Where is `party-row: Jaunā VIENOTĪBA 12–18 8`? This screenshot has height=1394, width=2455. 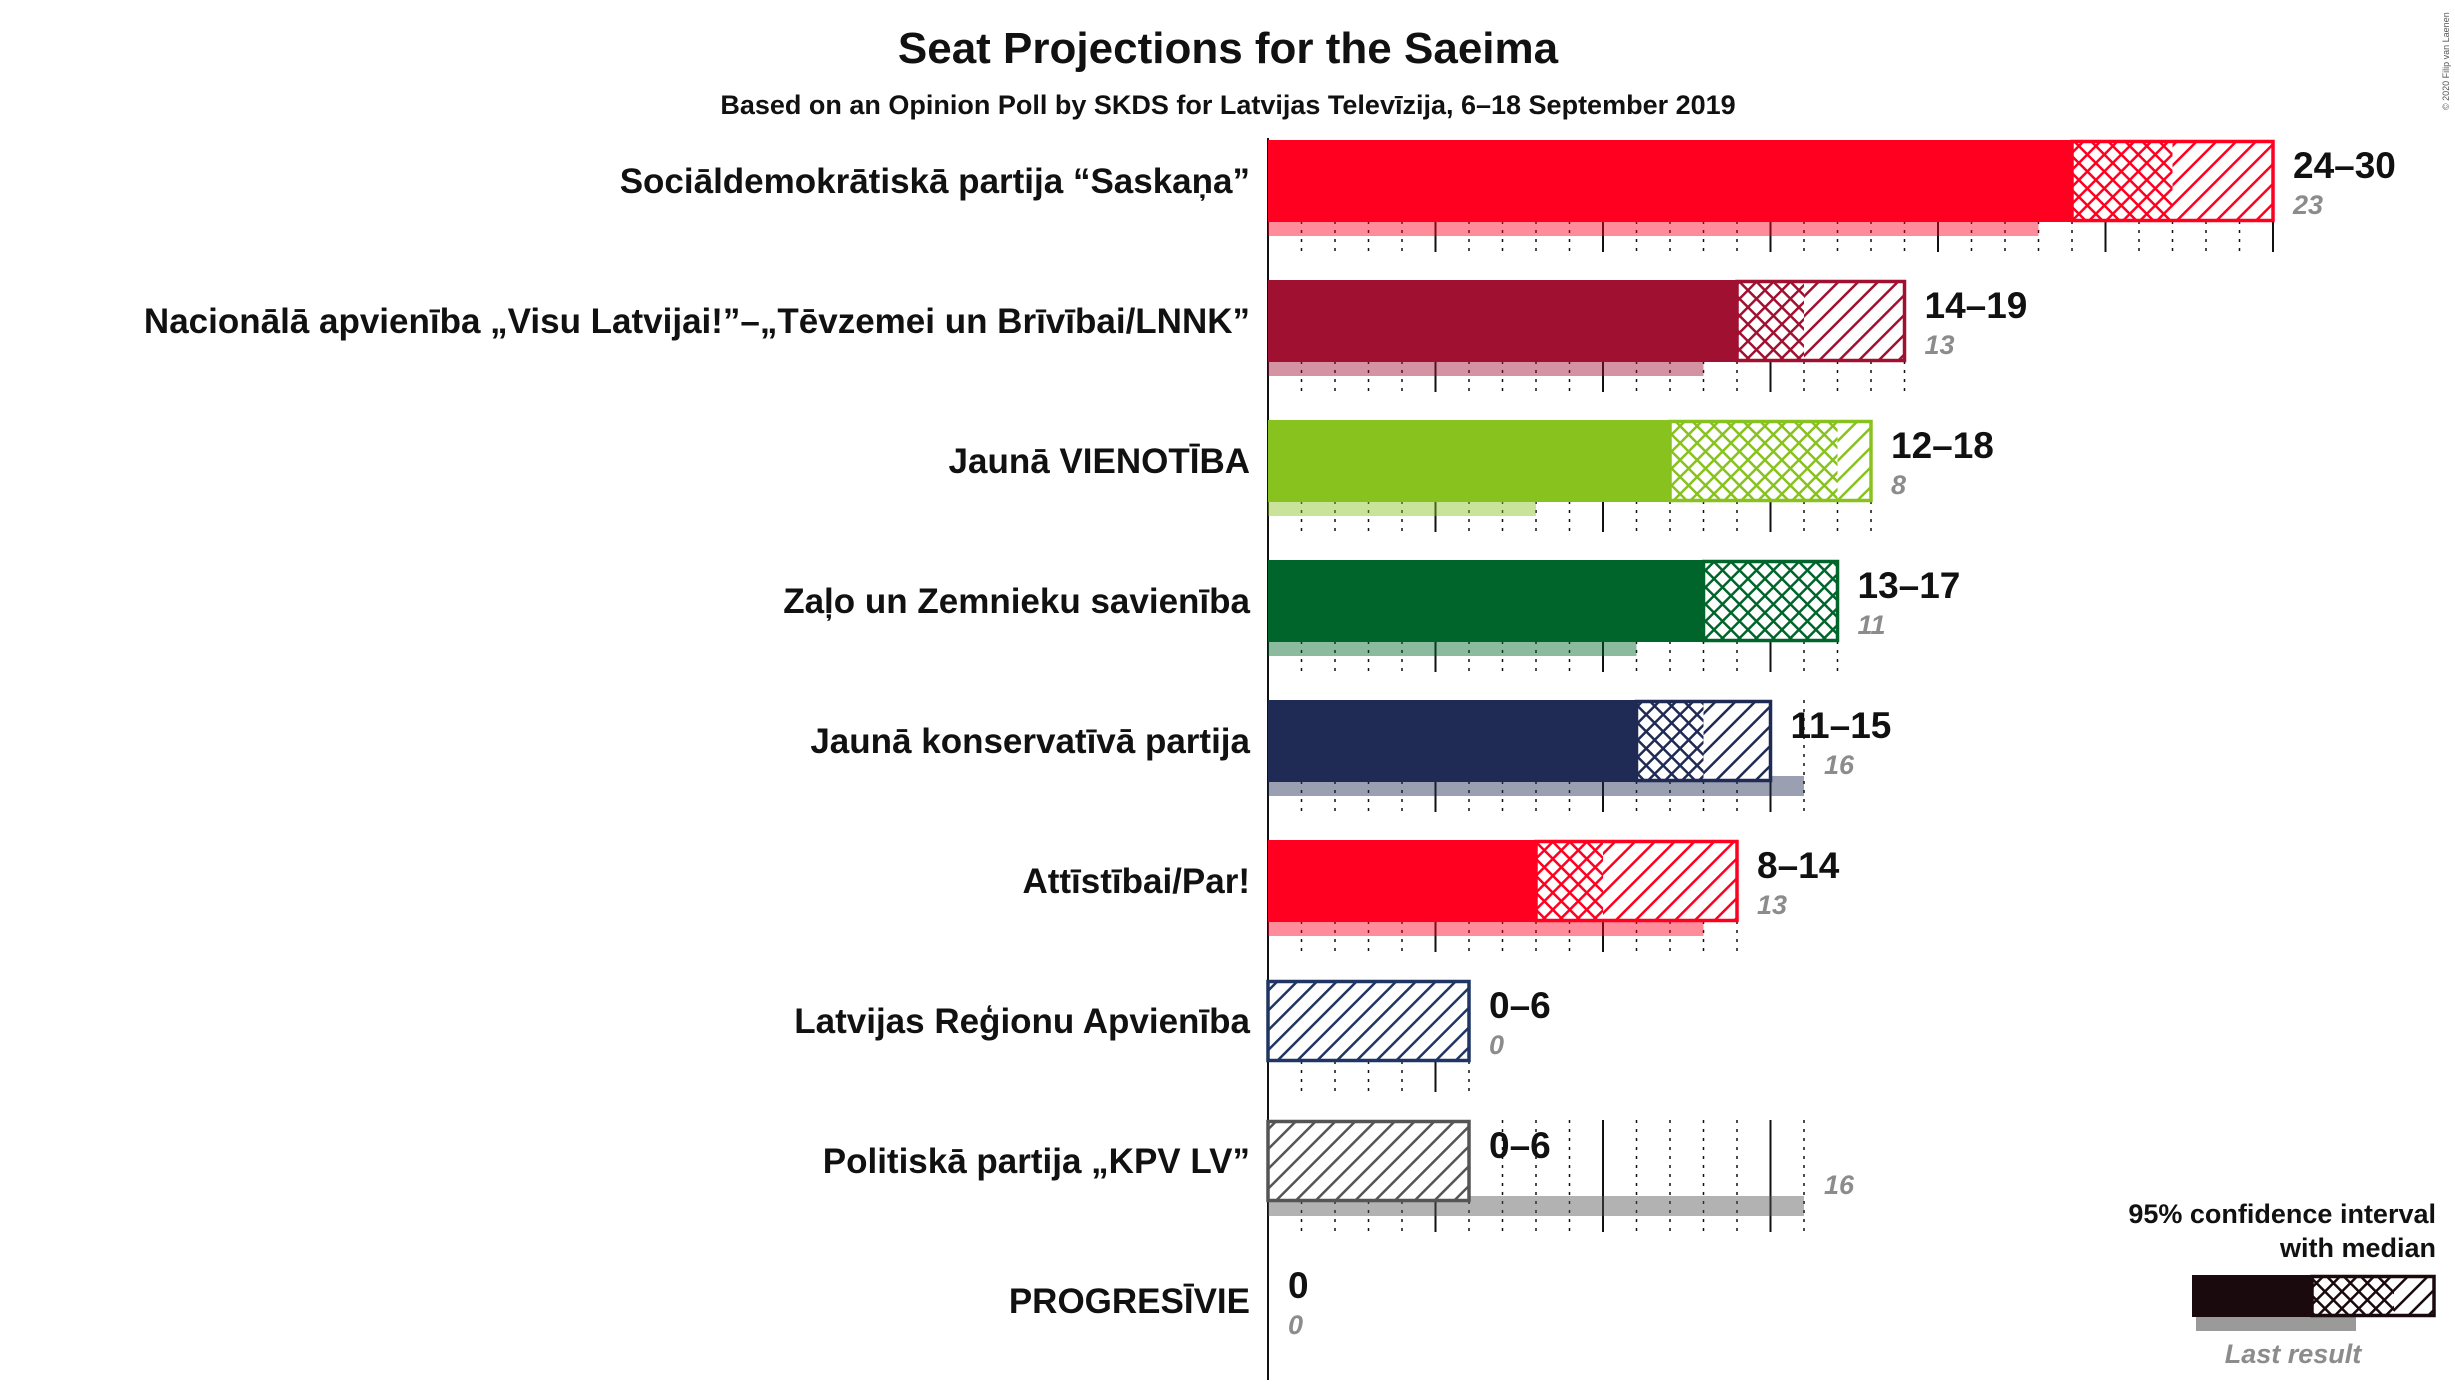
party-row: Jaunā VIENOTĪBA 12–18 8 is located at coordinates (1471, 475).